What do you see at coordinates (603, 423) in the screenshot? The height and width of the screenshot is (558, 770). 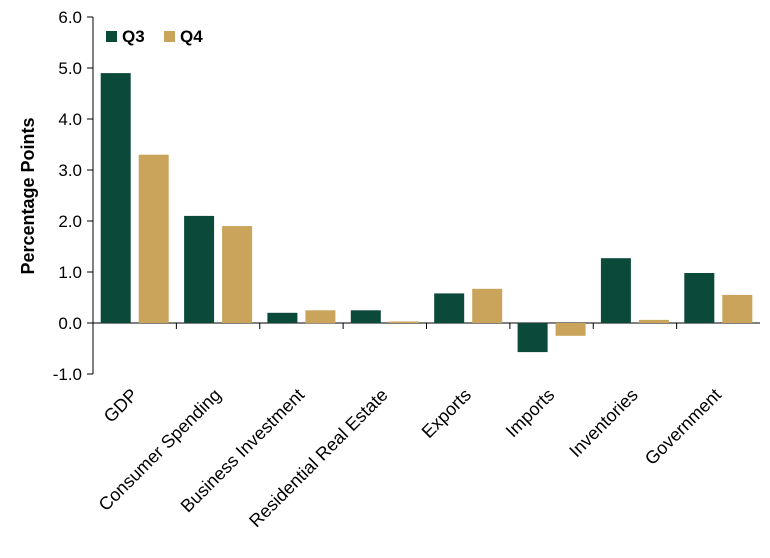 I see `x-category-label: Inventories` at bounding box center [603, 423].